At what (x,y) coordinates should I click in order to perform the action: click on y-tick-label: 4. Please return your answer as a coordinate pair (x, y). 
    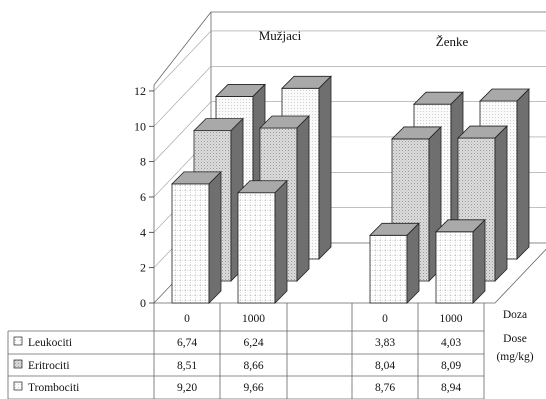
    Looking at the image, I should click on (143, 232).